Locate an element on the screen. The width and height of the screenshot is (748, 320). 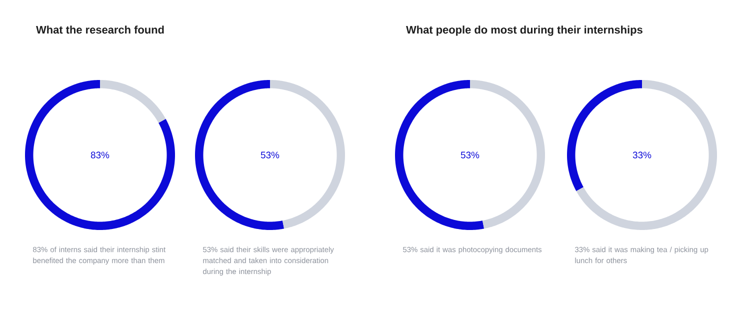
text: 83% is located at coordinates (100, 155).